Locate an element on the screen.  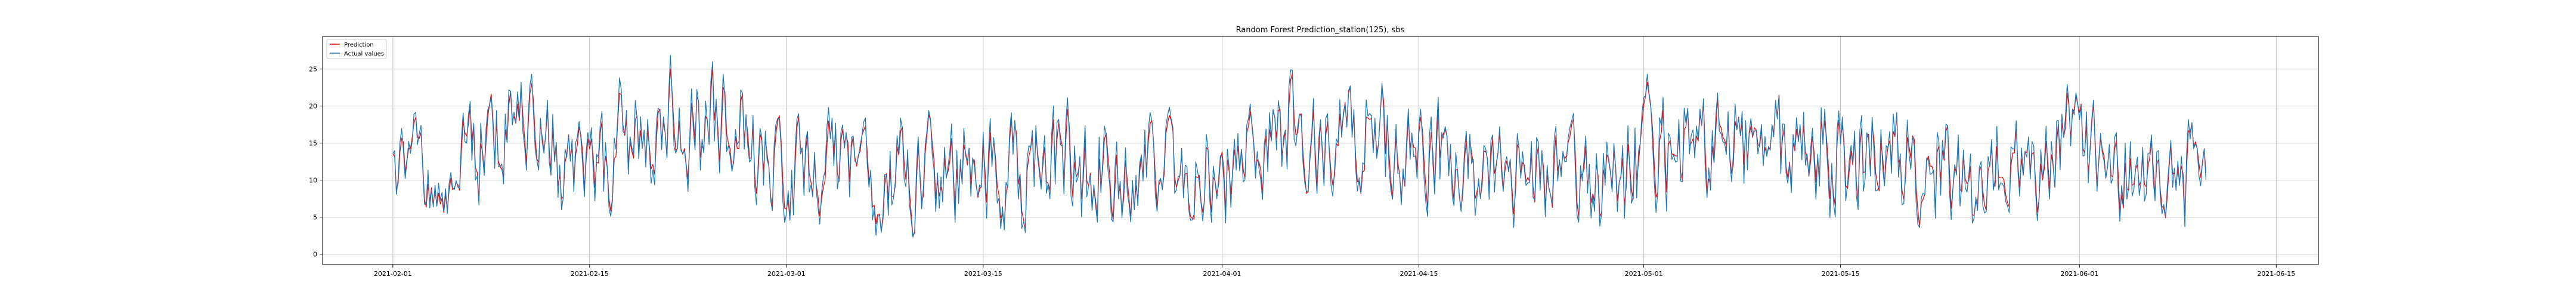
x-tick-label: 2021-04-01 is located at coordinates (1222, 274).